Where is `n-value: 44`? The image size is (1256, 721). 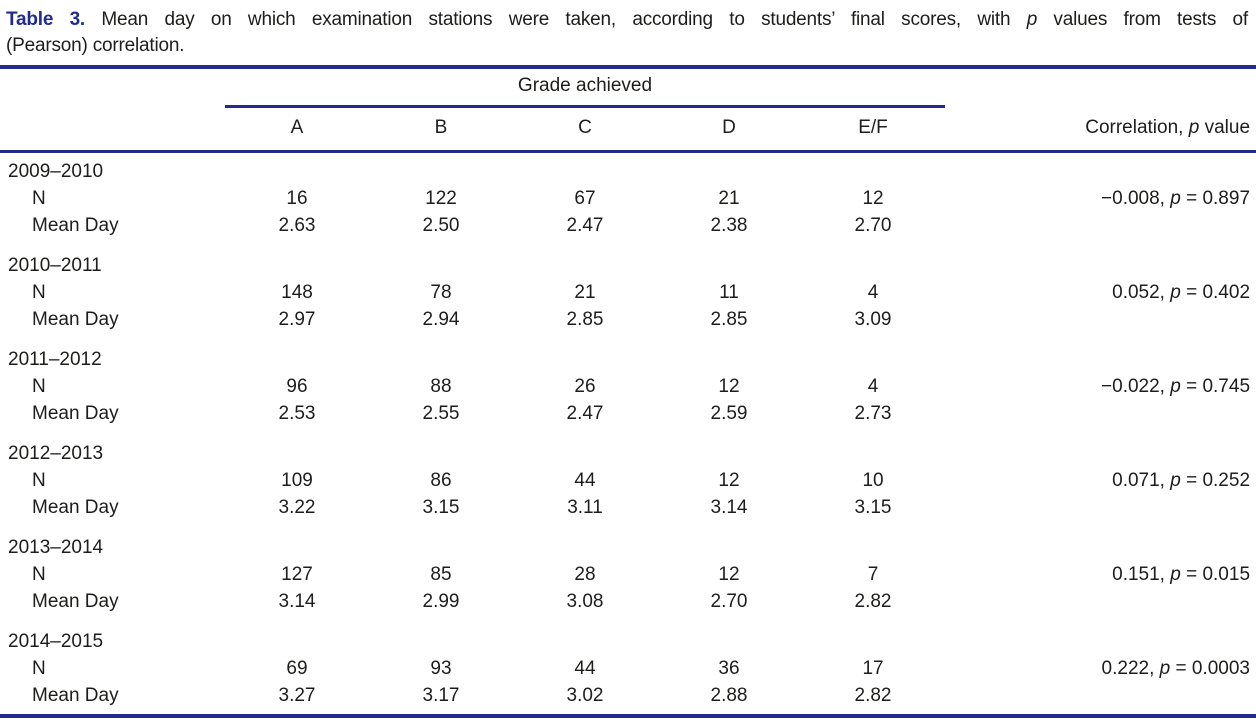 n-value: 44 is located at coordinates (585, 668).